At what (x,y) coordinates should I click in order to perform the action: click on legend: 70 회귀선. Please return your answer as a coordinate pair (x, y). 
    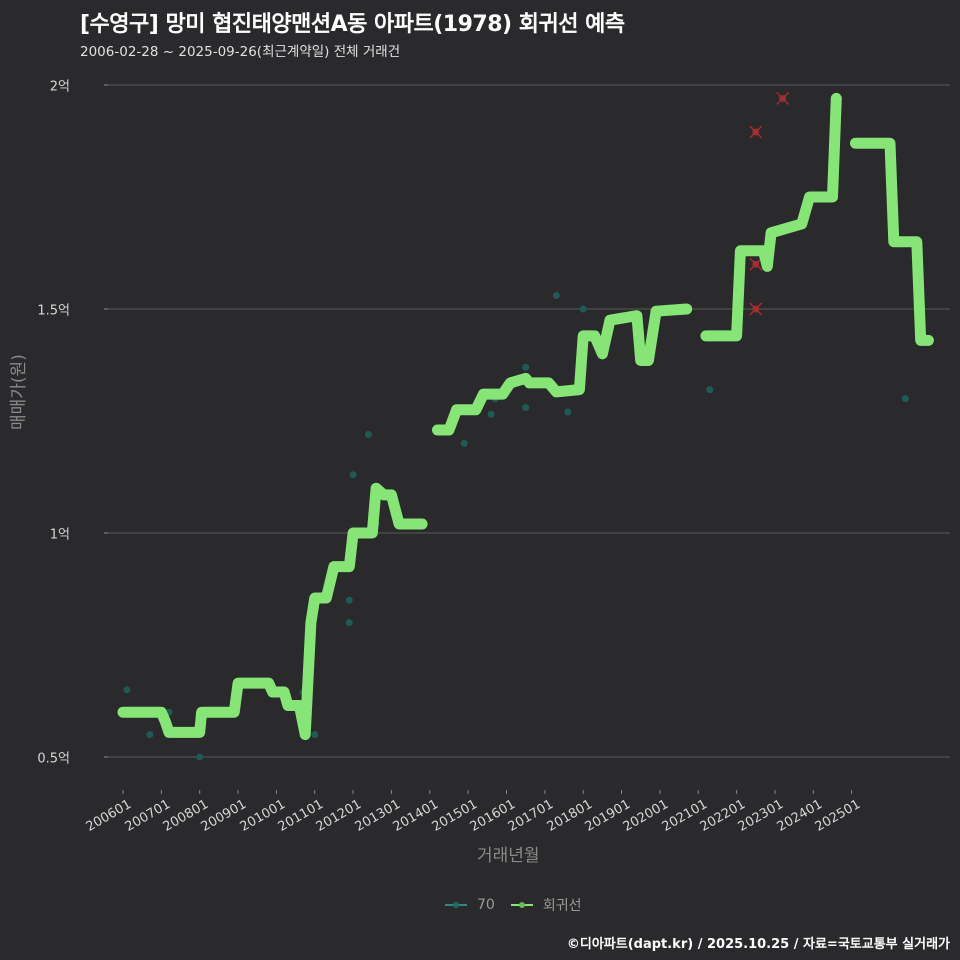
    Looking at the image, I should click on (517, 905).